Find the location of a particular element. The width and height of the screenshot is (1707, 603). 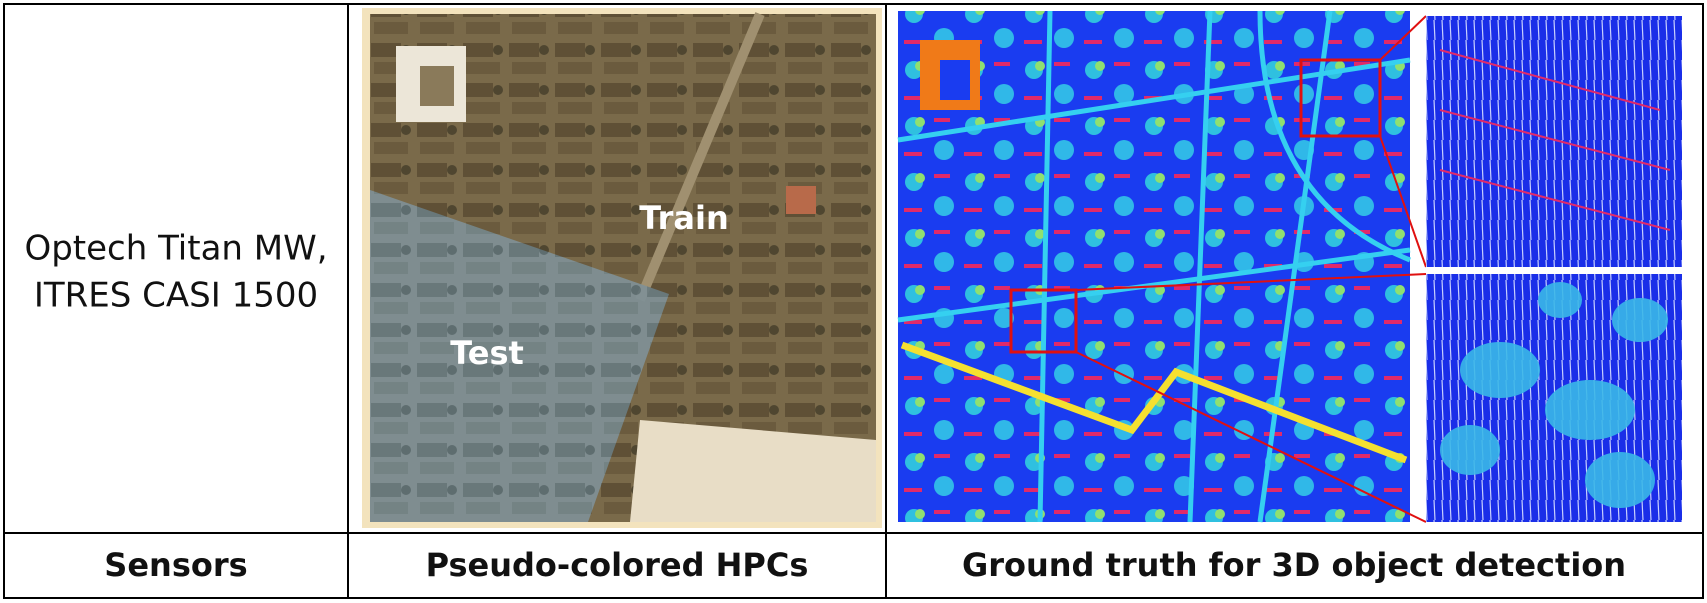

sensor-line: Optech Titan MW, is located at coordinates (175, 249).